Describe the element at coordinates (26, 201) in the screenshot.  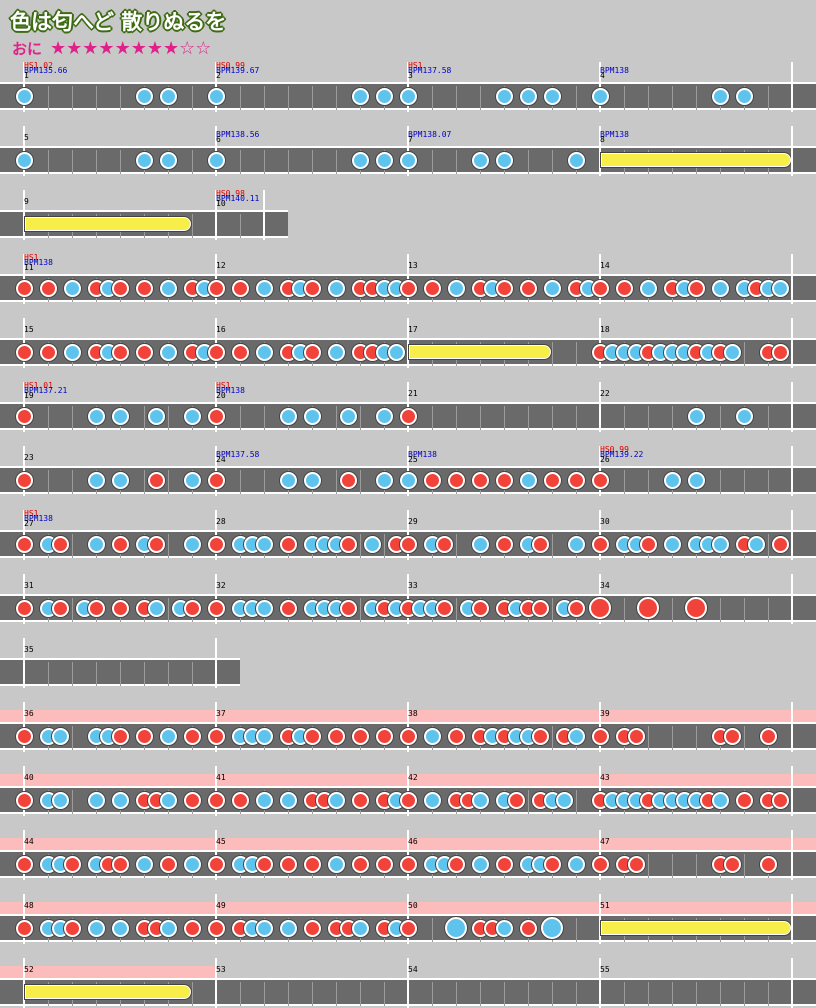
I see `measure-number: 9` at that location.